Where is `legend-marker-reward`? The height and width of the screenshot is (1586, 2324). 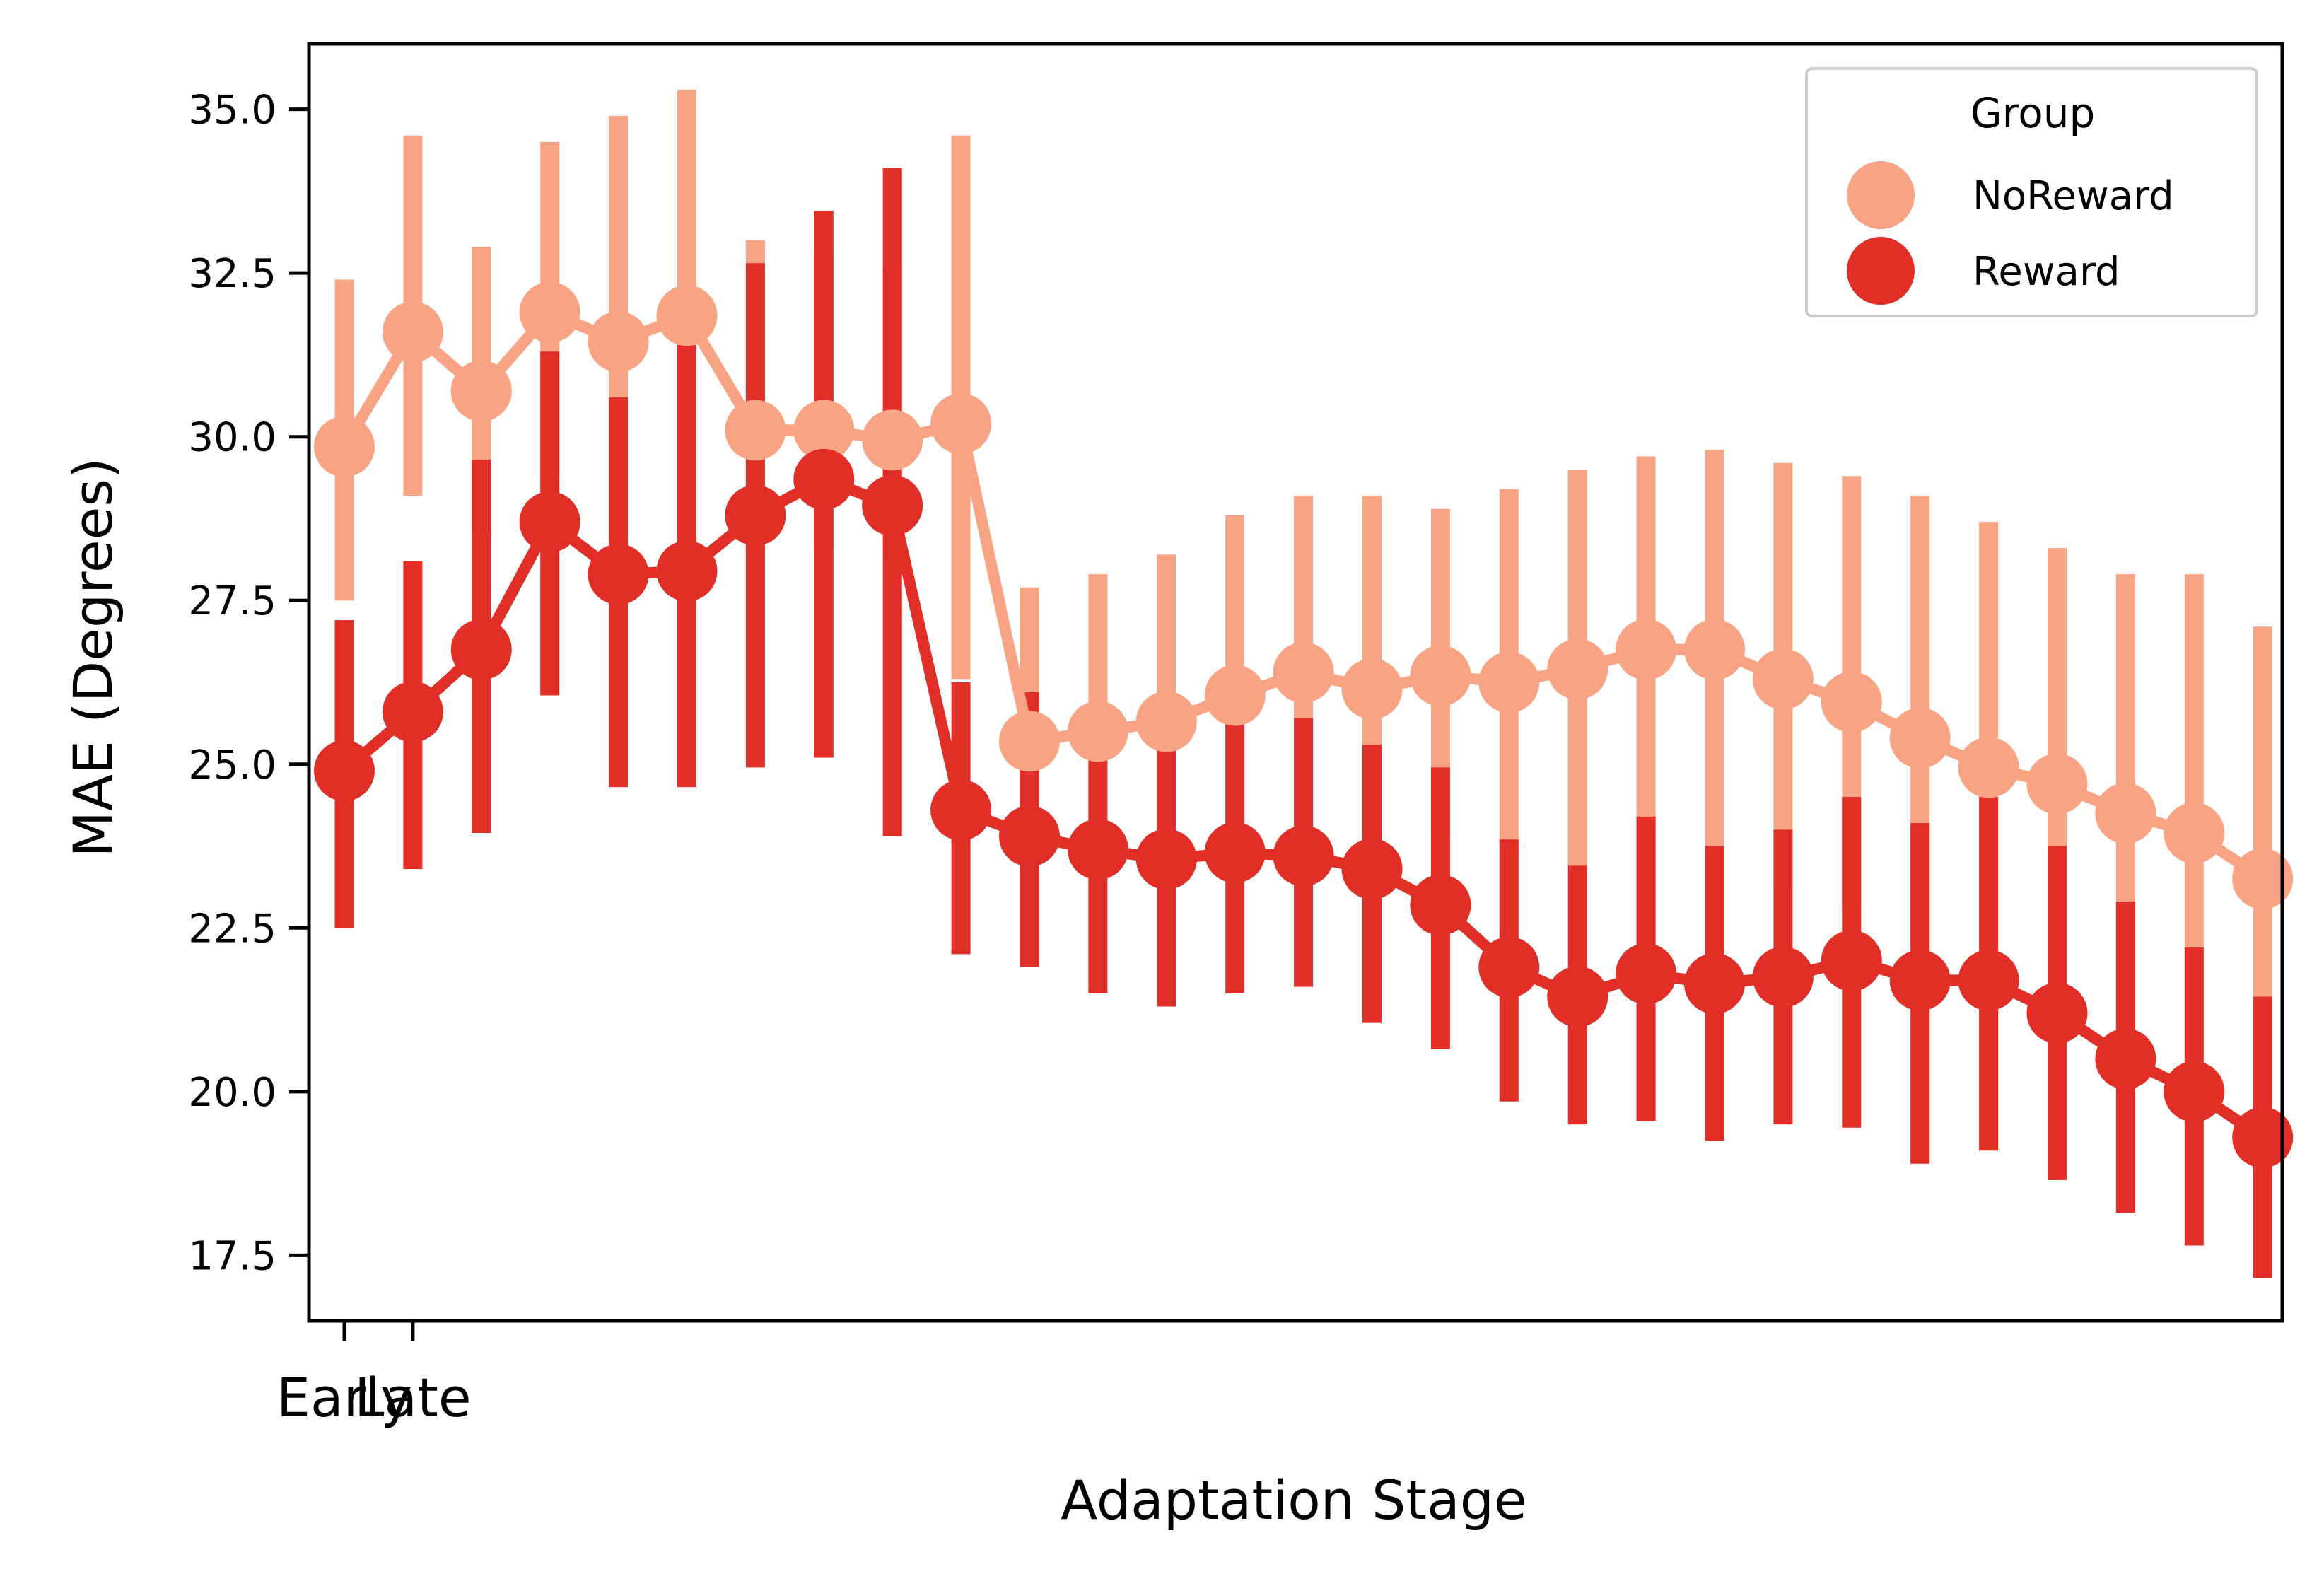
legend-marker-reward is located at coordinates (1881, 271).